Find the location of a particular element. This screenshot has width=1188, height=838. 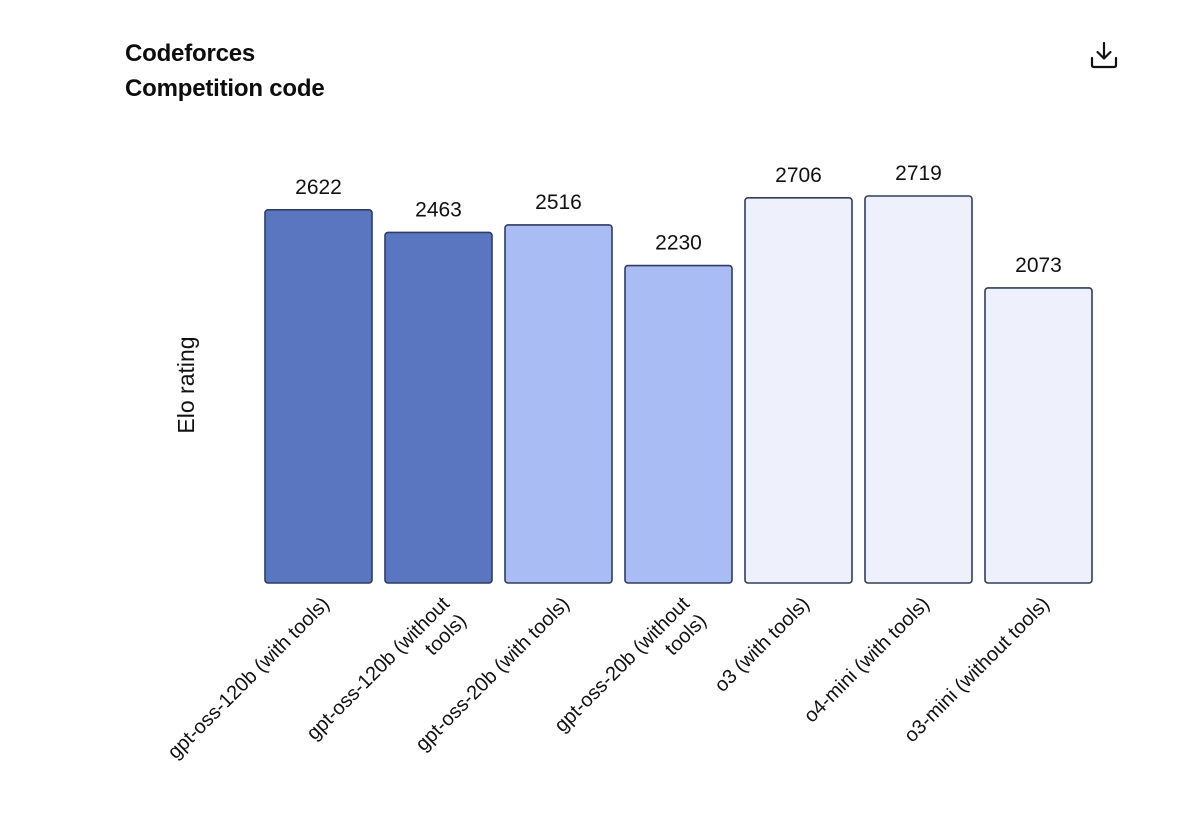

category-label-0-line-0: gpt-oss-120b (with tools) is located at coordinates (249, 678).